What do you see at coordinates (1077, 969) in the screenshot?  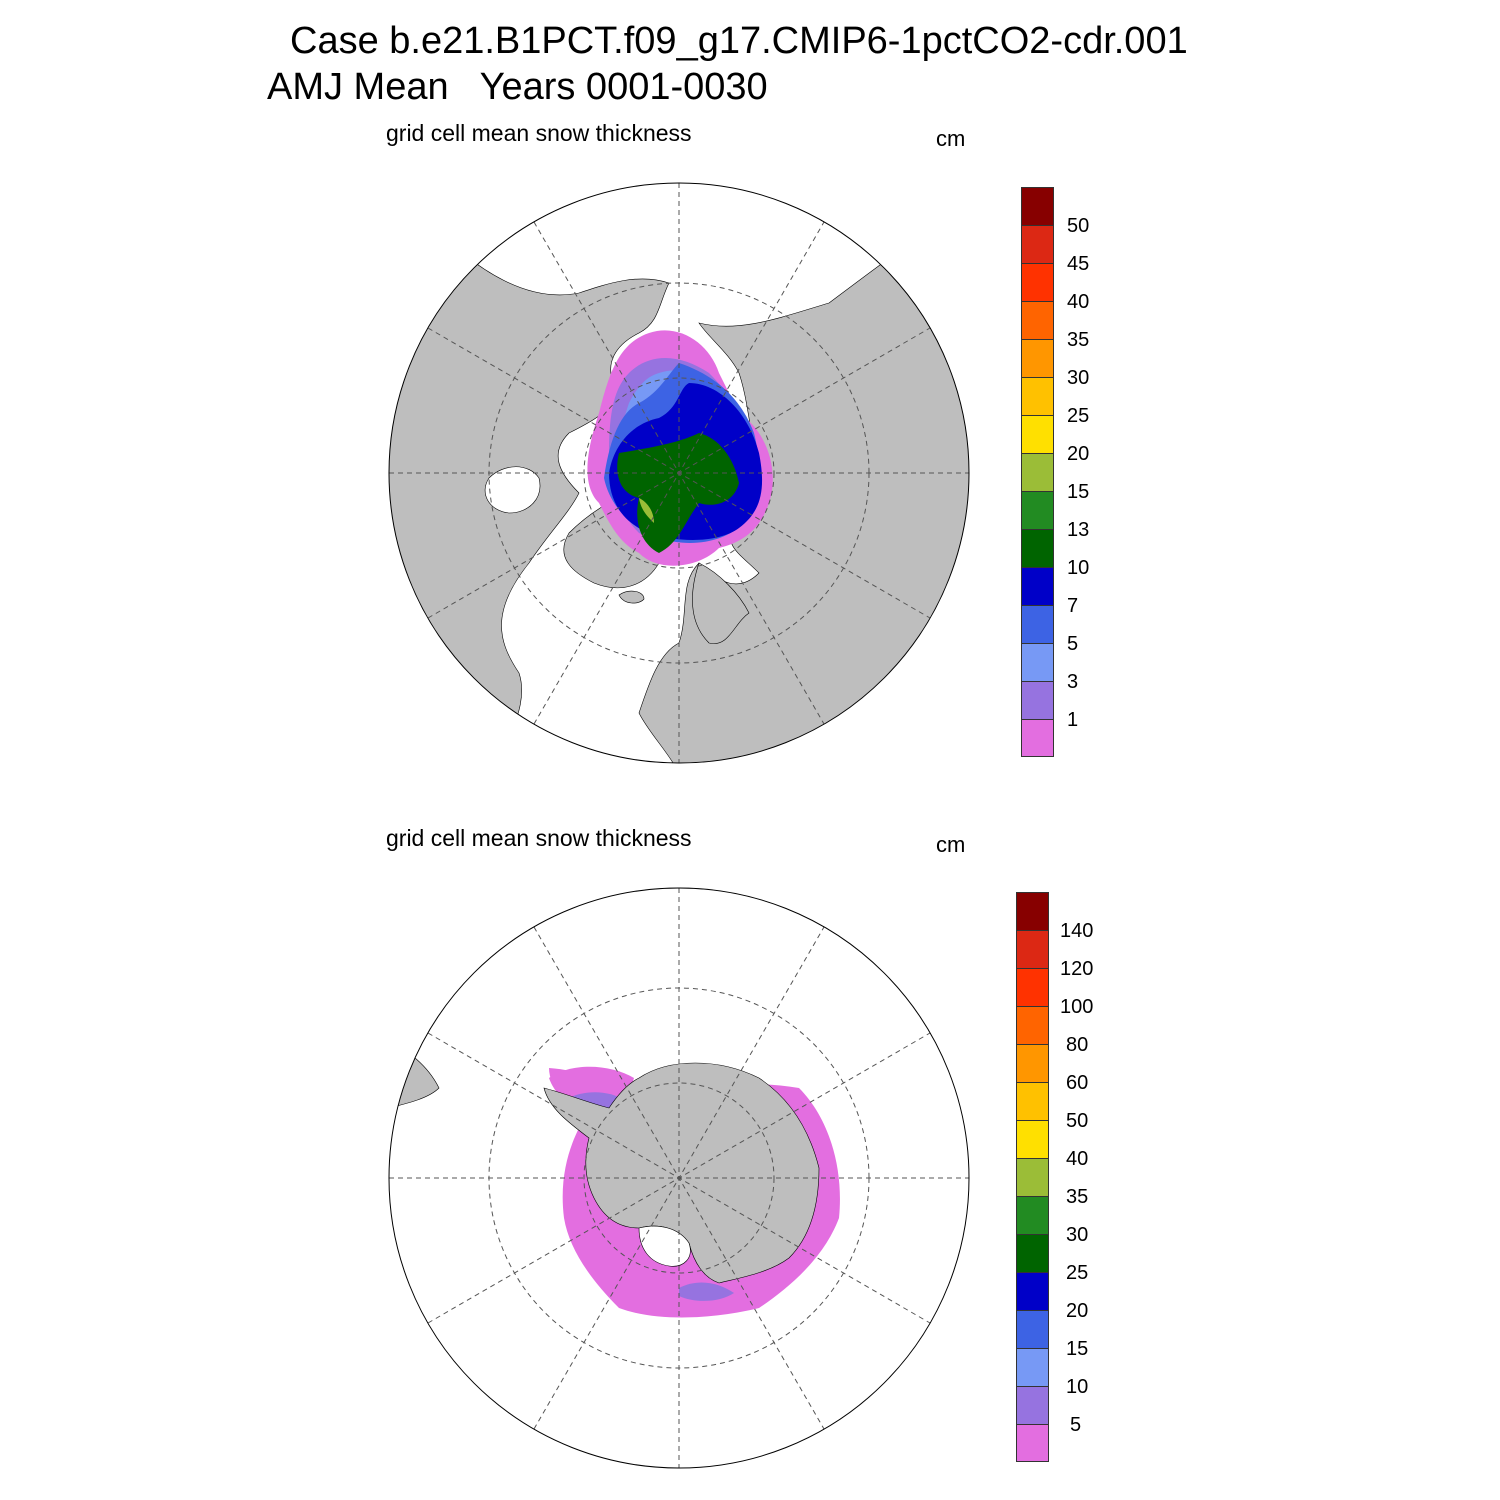 I see `south-colorbar-tick: 120` at bounding box center [1077, 969].